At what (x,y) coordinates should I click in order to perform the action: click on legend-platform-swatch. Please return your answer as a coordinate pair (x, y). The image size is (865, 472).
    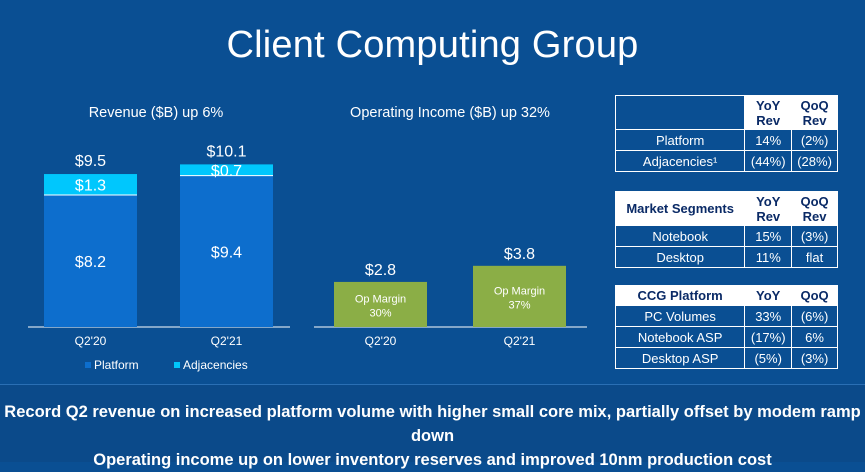
    Looking at the image, I should click on (88, 365).